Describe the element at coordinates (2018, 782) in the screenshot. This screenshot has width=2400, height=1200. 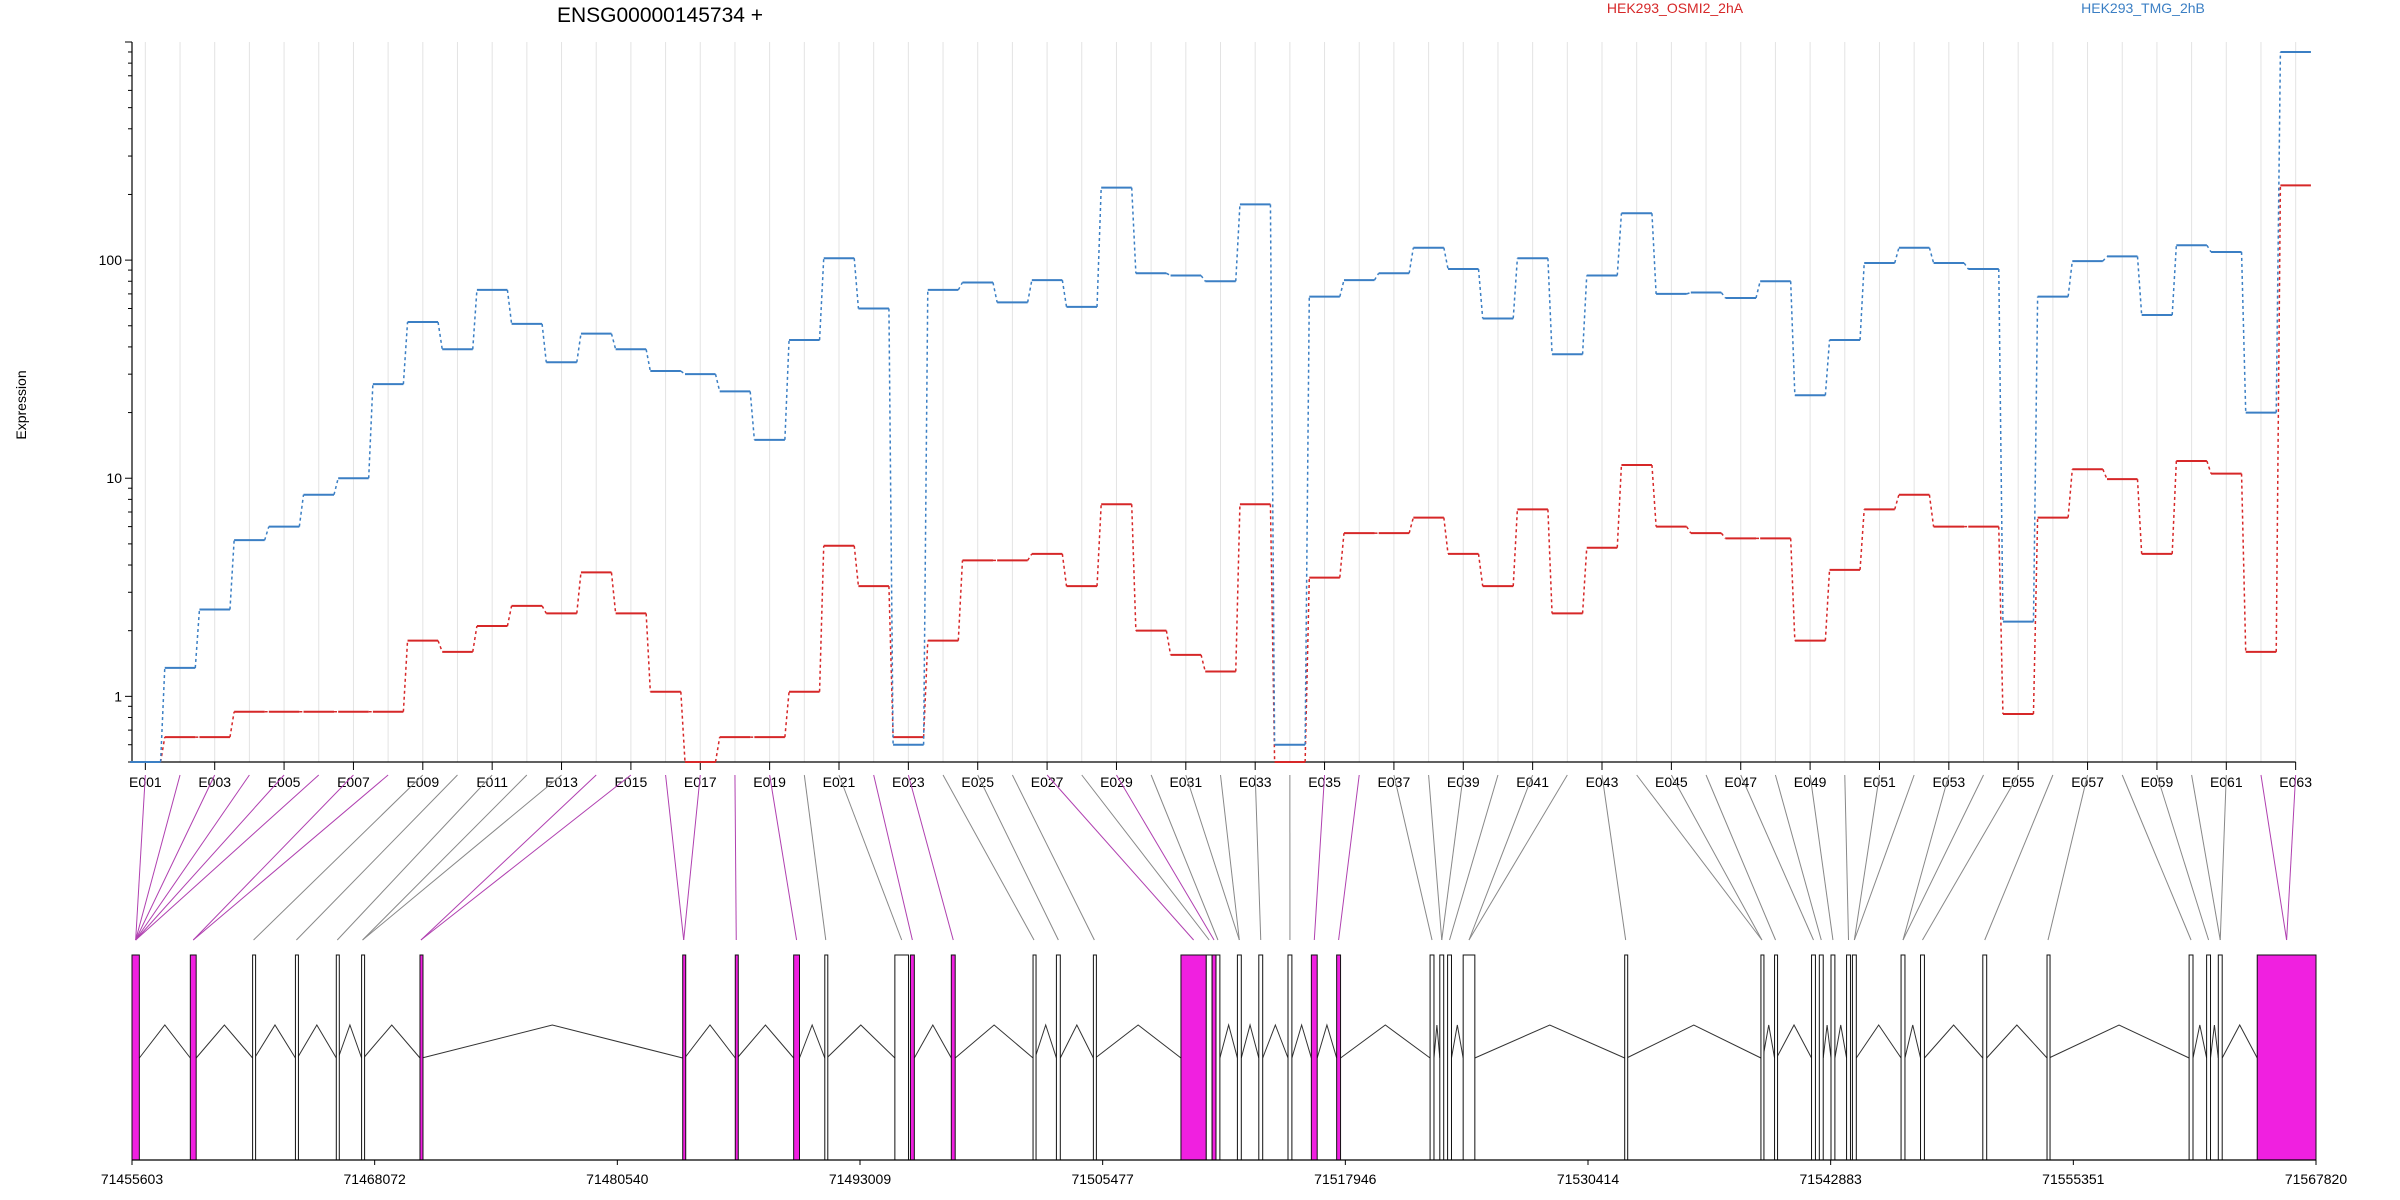
I see `x-tick-label: E055` at that location.